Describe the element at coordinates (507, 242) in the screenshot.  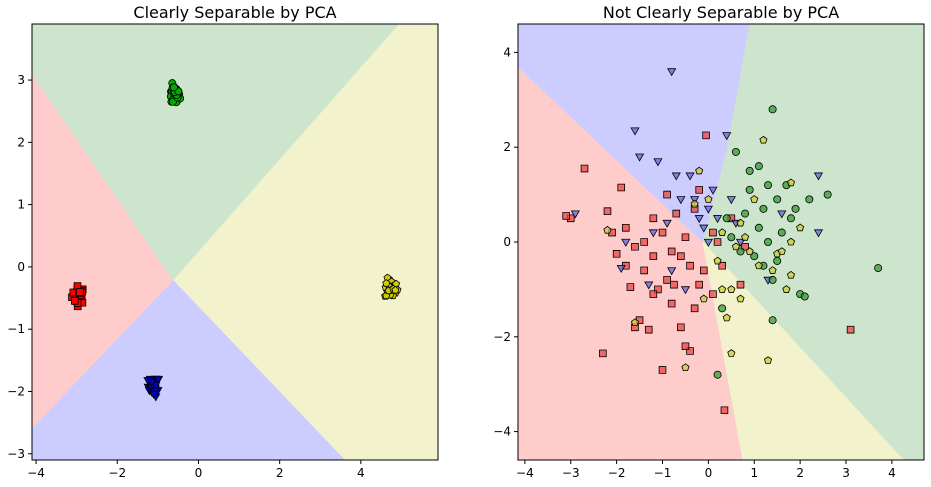
I see `y-tick-label: 0` at that location.